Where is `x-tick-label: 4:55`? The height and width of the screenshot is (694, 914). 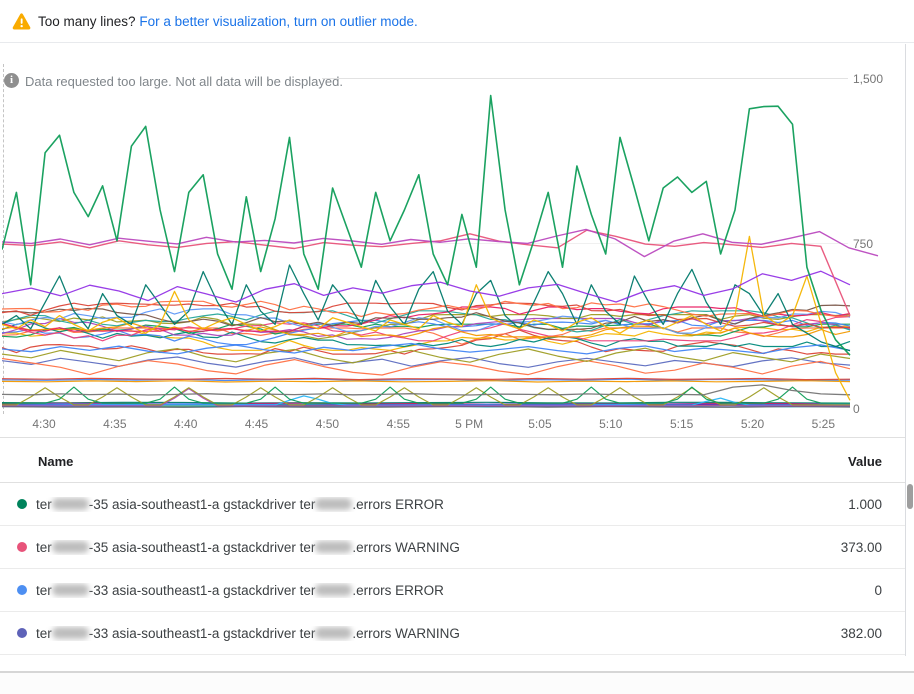 x-tick-label: 4:55 is located at coordinates (398, 424).